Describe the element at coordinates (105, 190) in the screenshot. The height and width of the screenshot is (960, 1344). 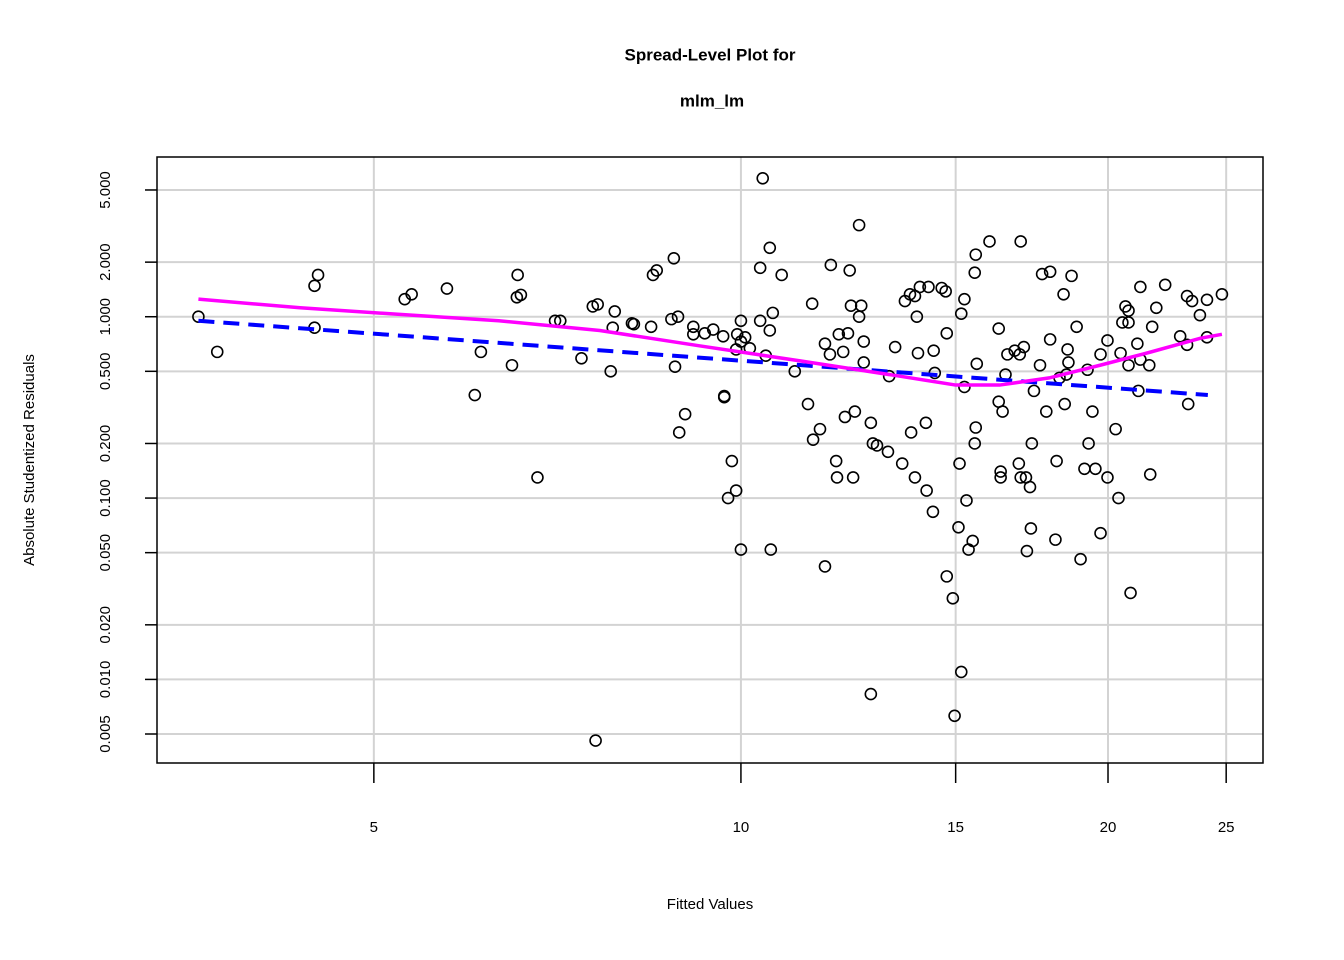
I see `y-tick-label: 5.000` at that location.